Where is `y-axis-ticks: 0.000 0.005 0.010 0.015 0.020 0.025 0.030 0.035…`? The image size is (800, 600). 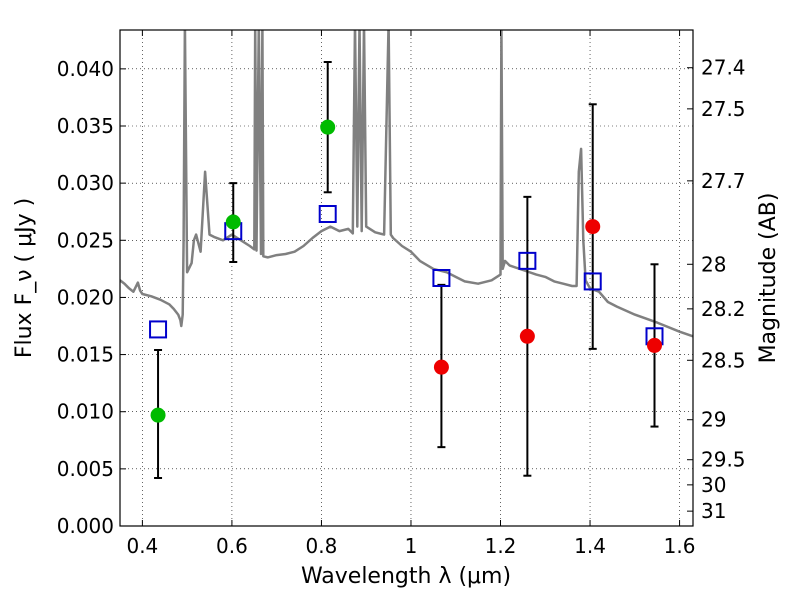
y-axis-ticks: 0.000 0.005 0.010 0.015 0.020 0.025 0.030 0.035… is located at coordinates (91, 297).